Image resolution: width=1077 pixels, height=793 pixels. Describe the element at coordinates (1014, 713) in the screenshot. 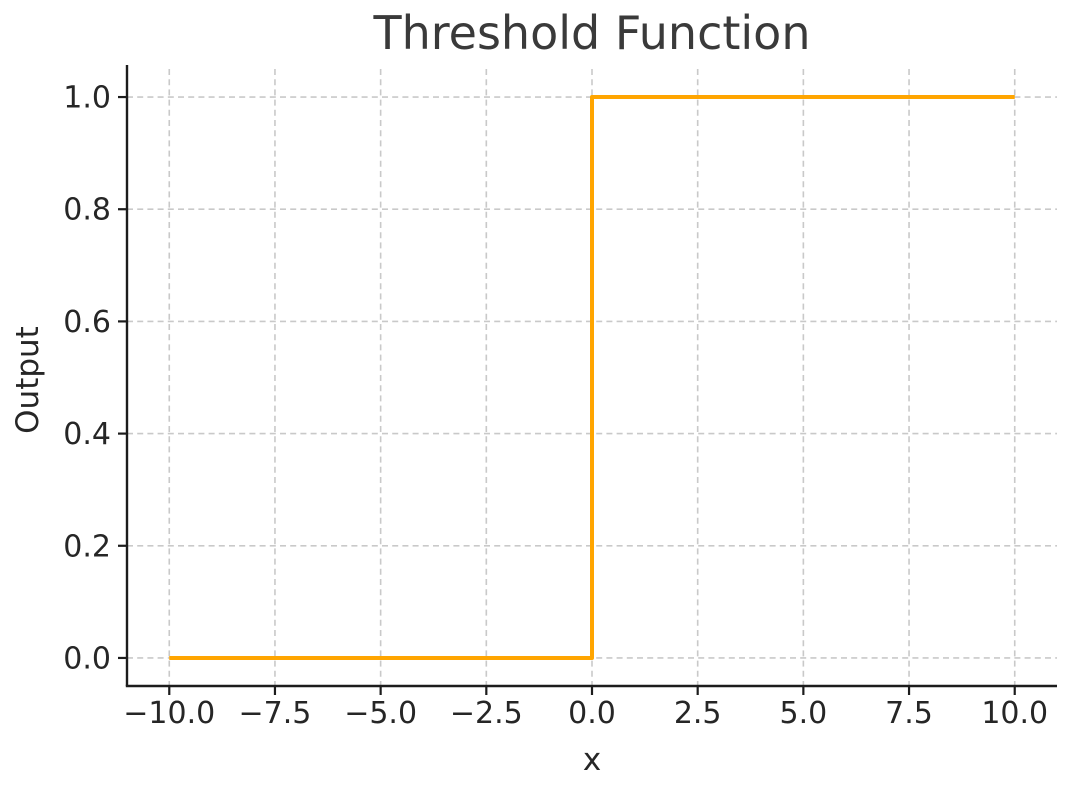

I see `x-tick-label: 10.0` at that location.